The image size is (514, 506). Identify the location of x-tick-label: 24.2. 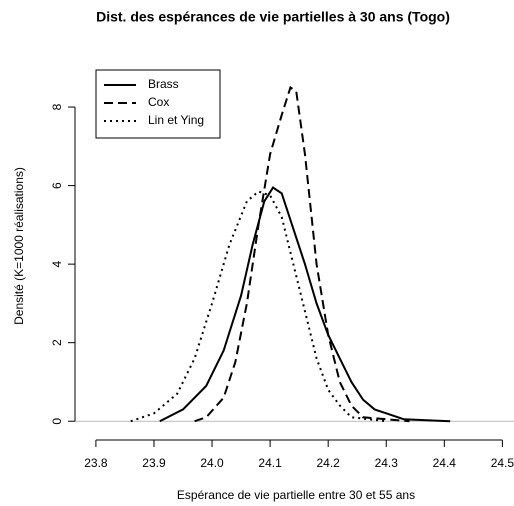
(329, 463).